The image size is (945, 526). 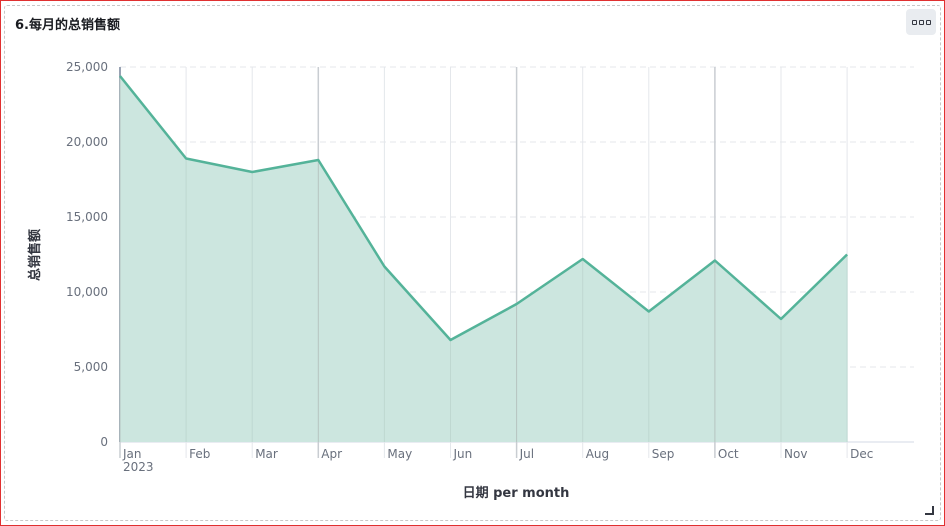 What do you see at coordinates (929, 510) in the screenshot?
I see `resize-handle-icon` at bounding box center [929, 510].